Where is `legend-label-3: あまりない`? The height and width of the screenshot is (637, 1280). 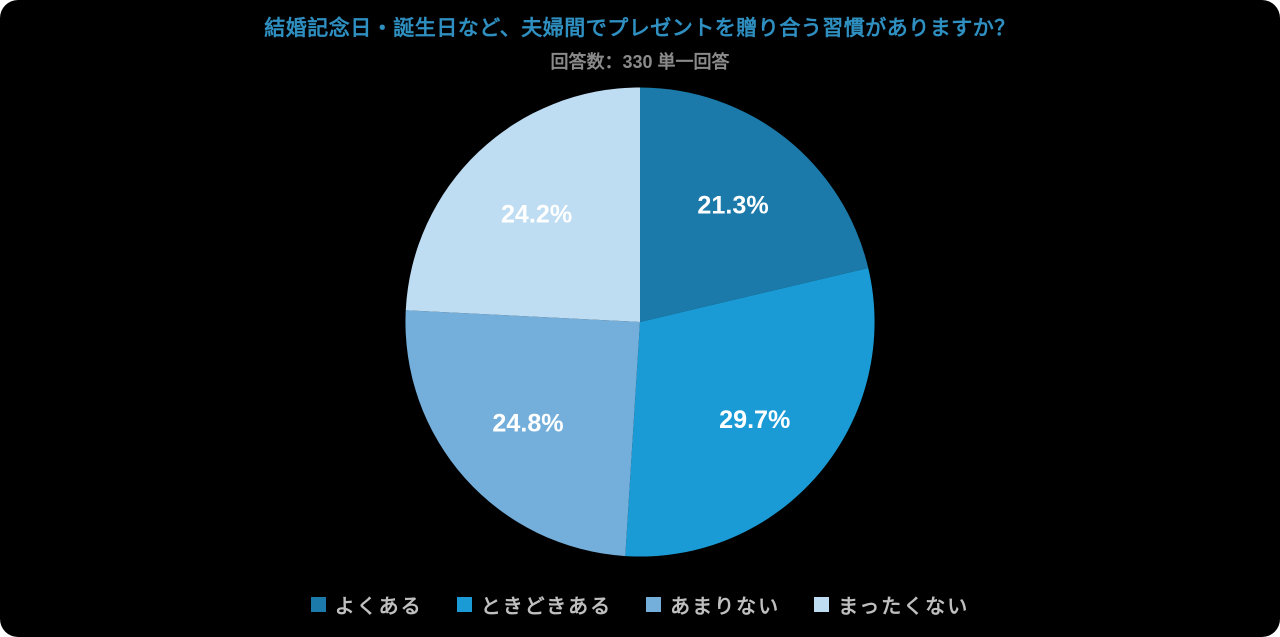 legend-label-3: あまりない is located at coordinates (725, 607).